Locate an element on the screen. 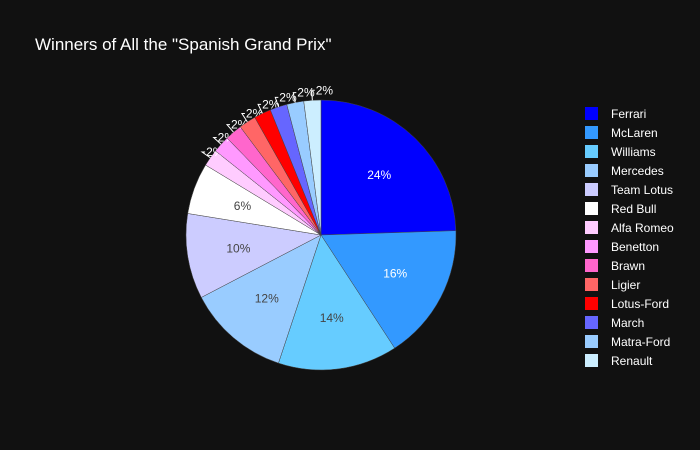 This screenshot has height=450, width=700. legend-label: Brawn is located at coordinates (628, 265).